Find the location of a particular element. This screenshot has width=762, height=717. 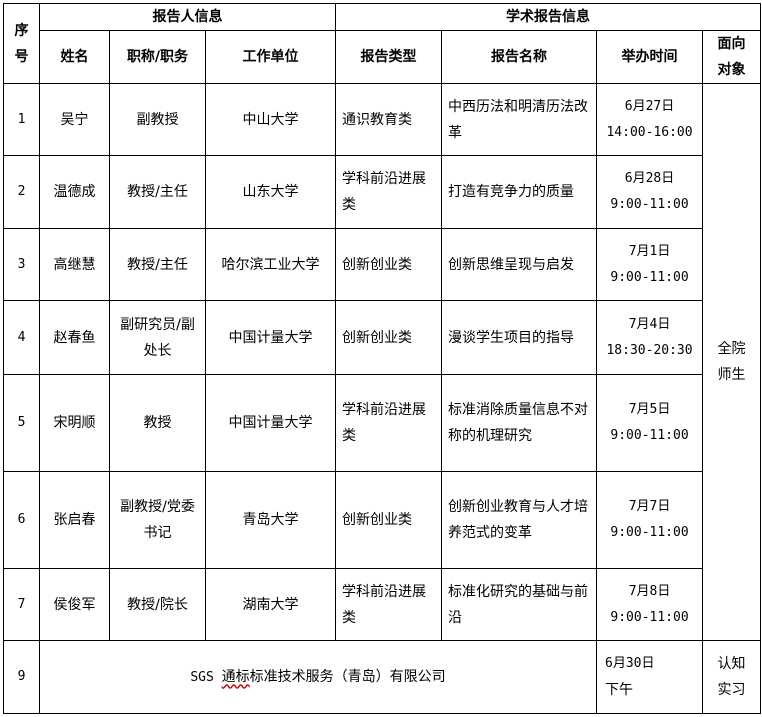

row-datetime: 7月7日 9:00-11:00 is located at coordinates (650, 520).